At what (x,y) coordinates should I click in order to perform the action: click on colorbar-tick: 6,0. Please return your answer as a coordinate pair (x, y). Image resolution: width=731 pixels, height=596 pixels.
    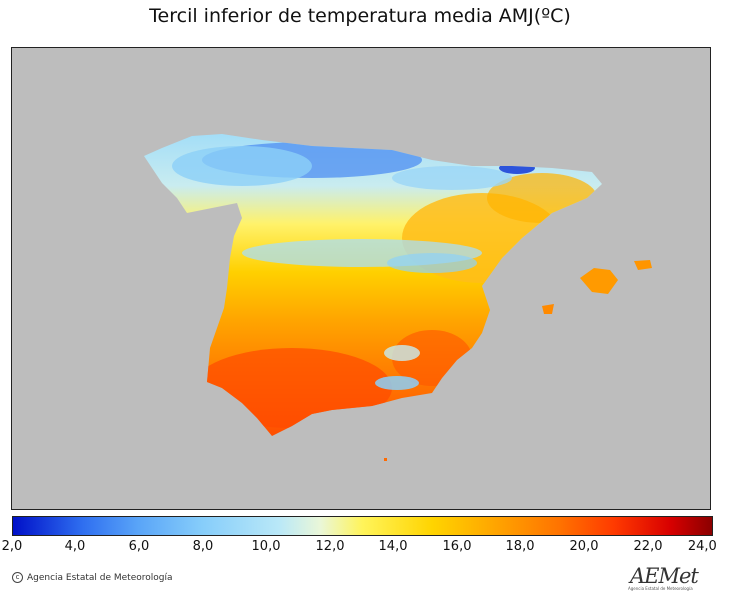
    Looking at the image, I should click on (139, 546).